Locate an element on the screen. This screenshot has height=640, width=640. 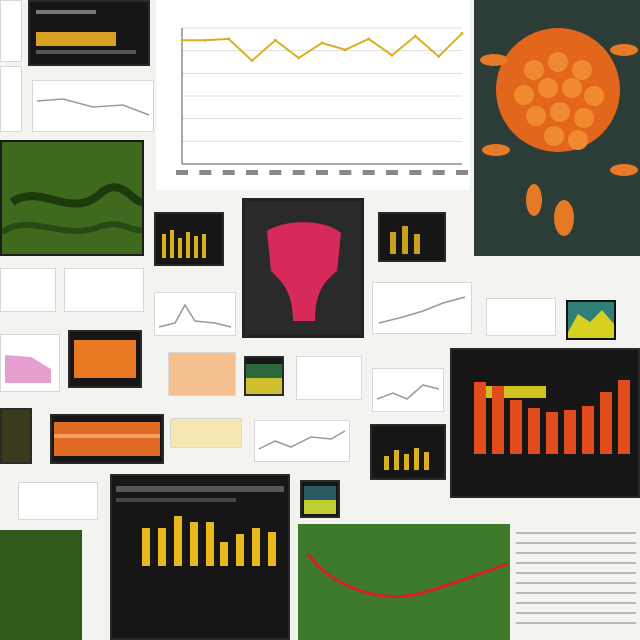
scribbled-text-block is located at coordinates (576, 583).